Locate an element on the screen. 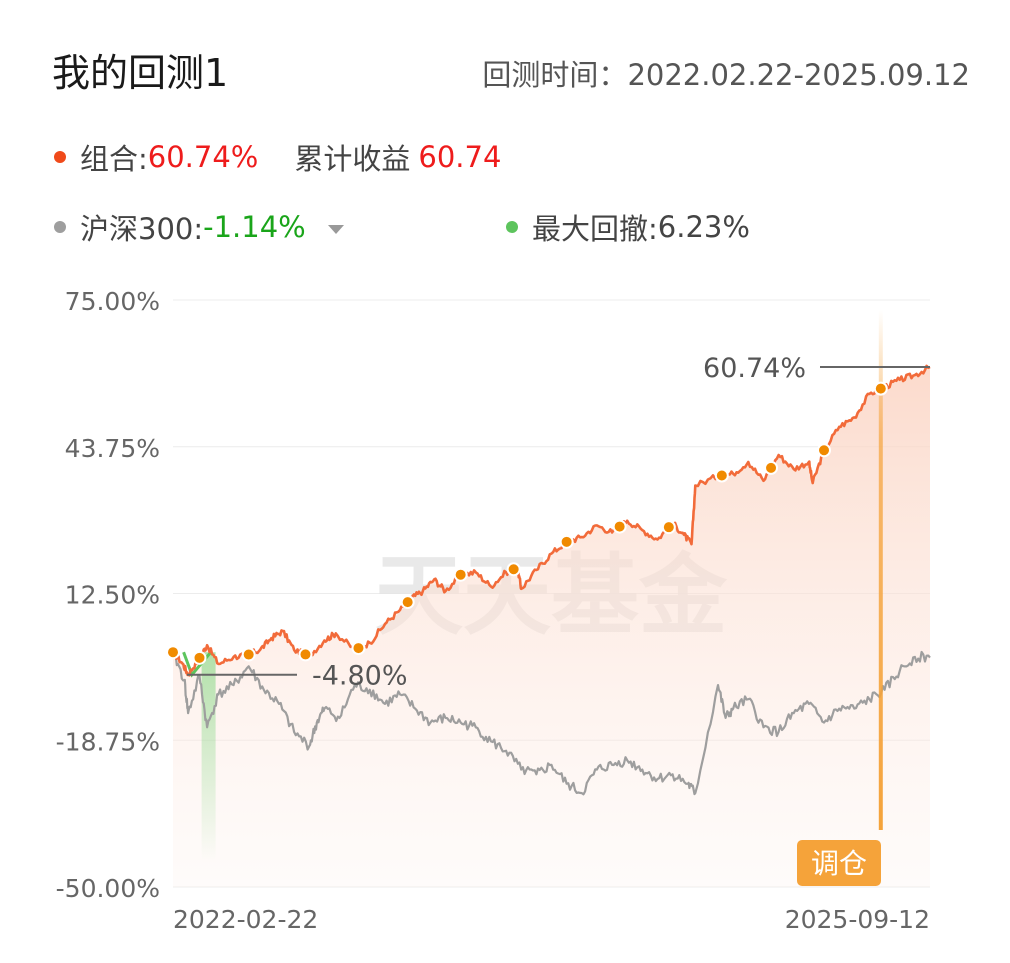 The width and height of the screenshot is (1010, 963). period-label: 回测时间： is located at coordinates (555, 75).